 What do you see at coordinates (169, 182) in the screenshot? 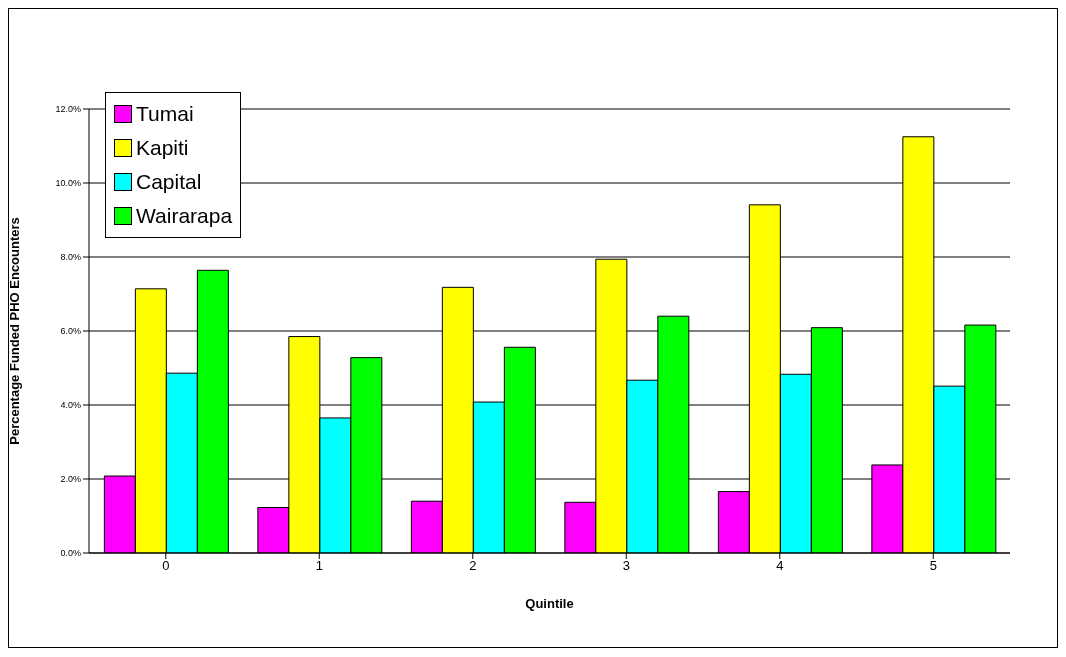
I see `legend-label: Capital` at bounding box center [169, 182].